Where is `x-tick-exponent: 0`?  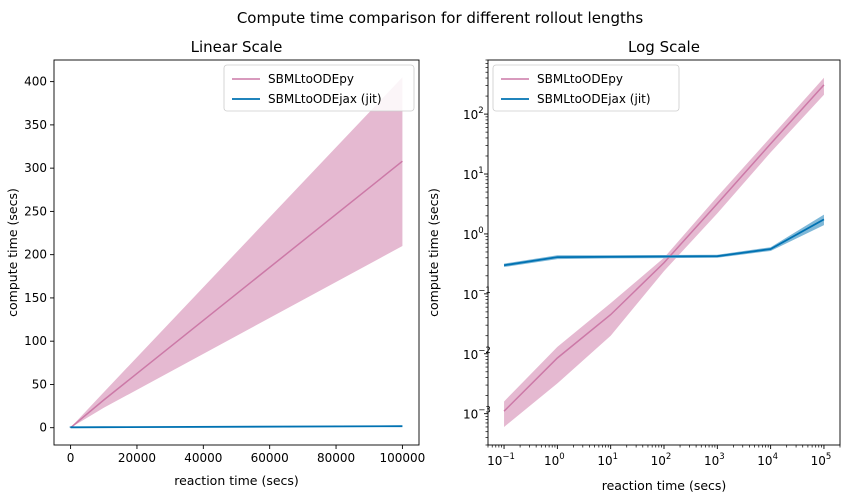 x-tick-exponent: 0 is located at coordinates (561, 457).